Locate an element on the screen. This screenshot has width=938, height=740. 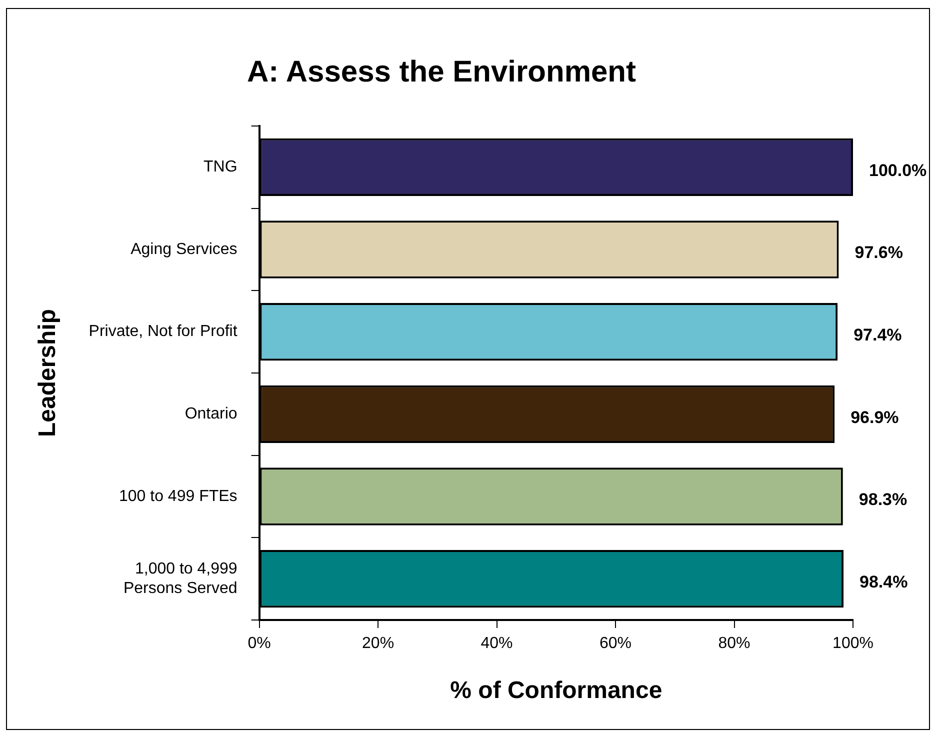
data-label: 100.0% is located at coordinates (898, 170).